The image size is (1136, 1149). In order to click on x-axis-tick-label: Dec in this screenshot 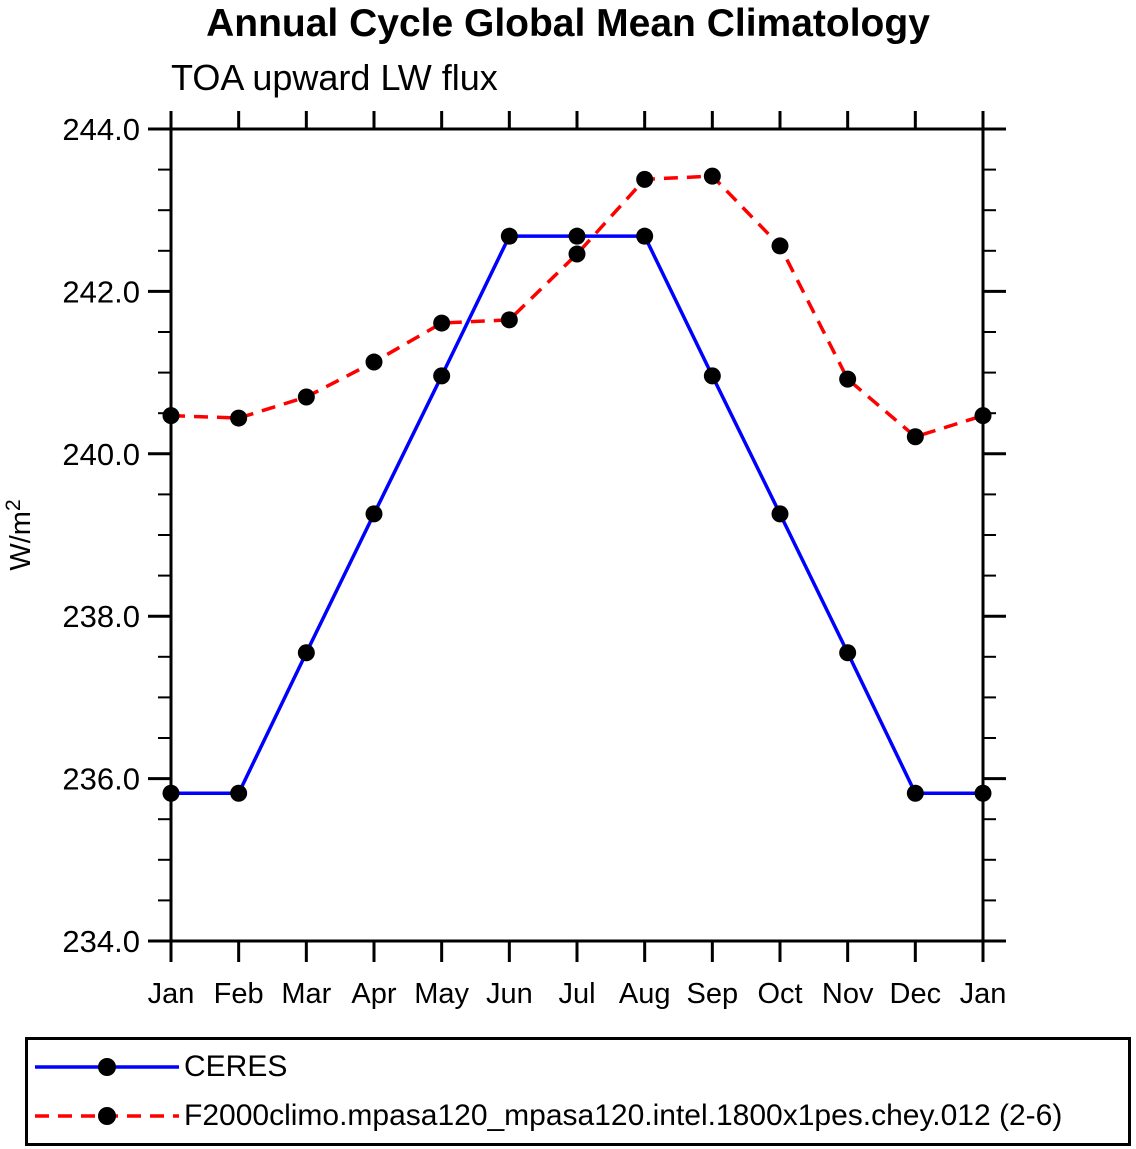, I will do `click(916, 994)`.